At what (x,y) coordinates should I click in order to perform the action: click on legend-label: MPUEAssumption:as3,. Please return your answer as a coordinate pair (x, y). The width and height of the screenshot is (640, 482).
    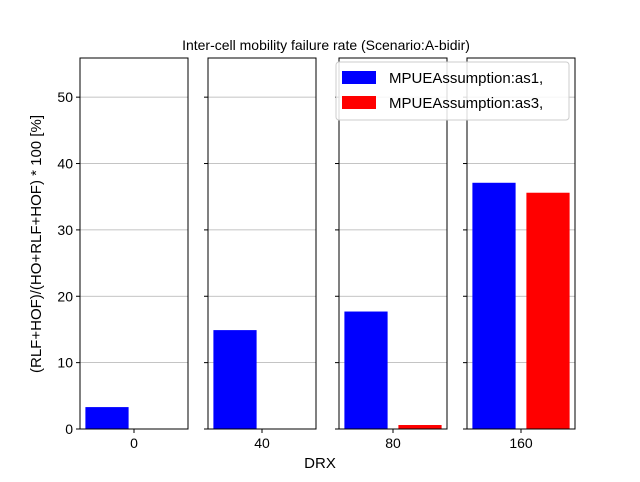
    Looking at the image, I should click on (466, 103).